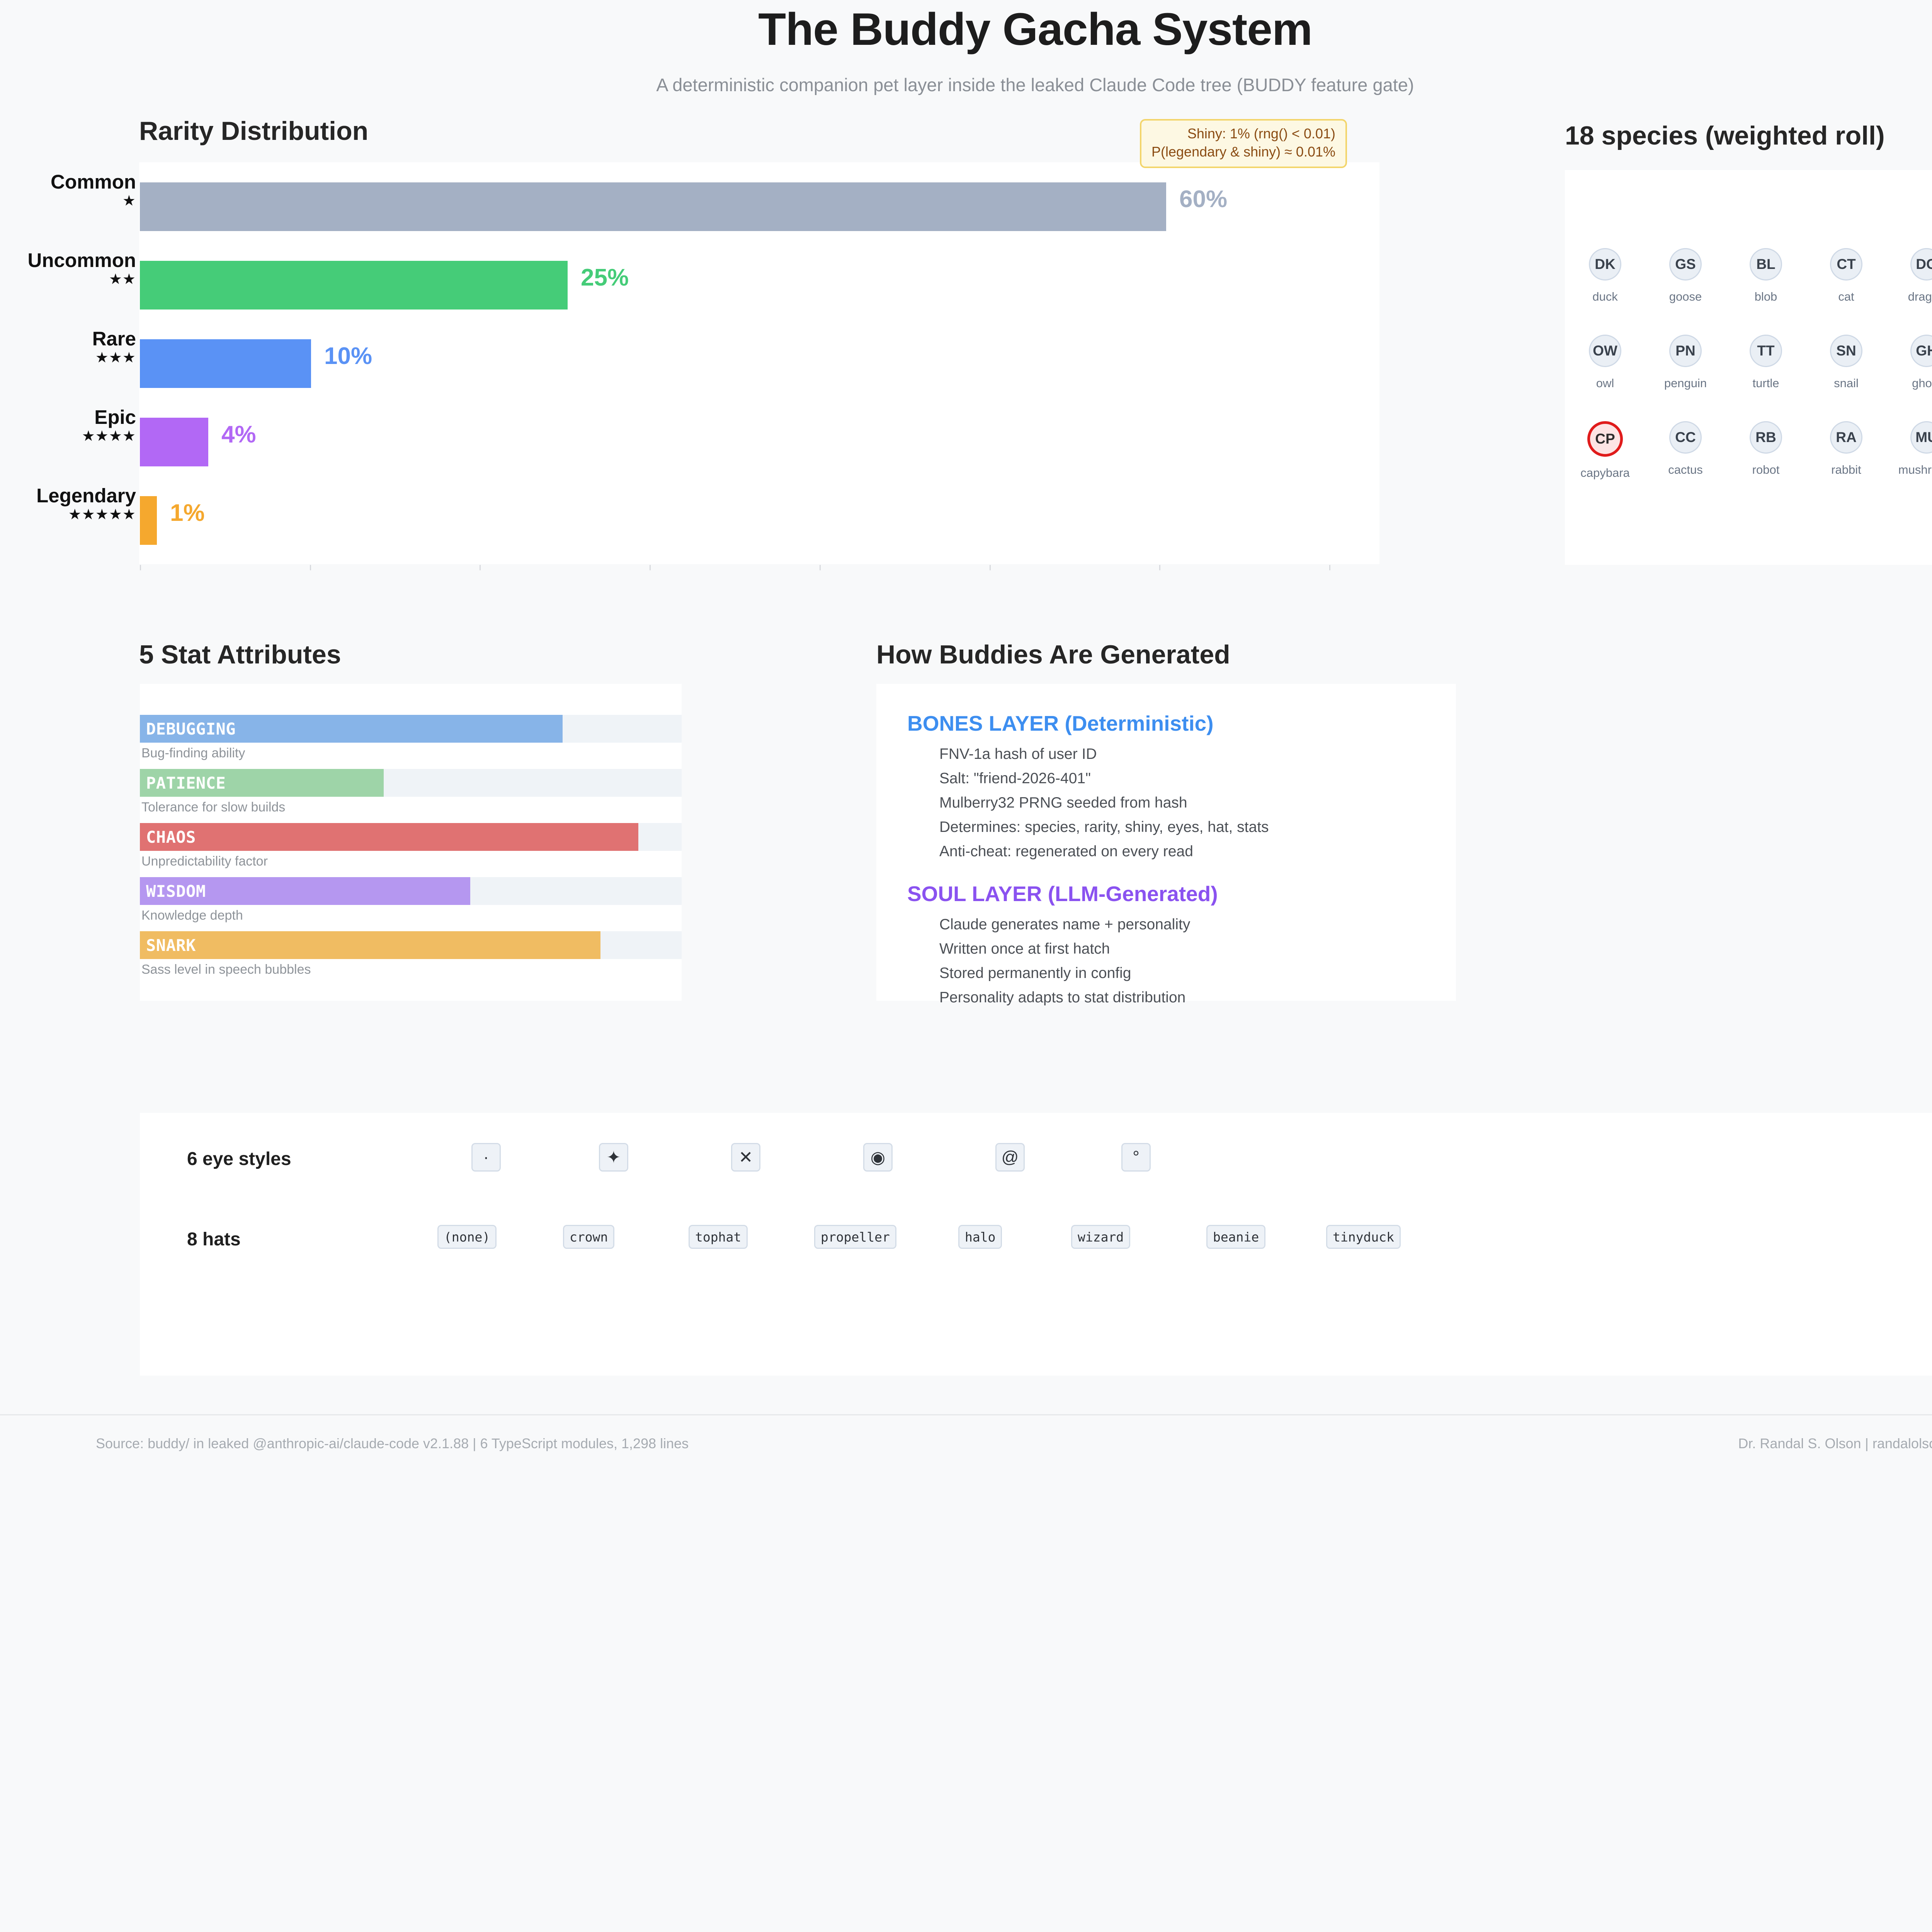 Image resolution: width=1932 pixels, height=1932 pixels. I want to click on species-cell: BL blob, so click(1766, 276).